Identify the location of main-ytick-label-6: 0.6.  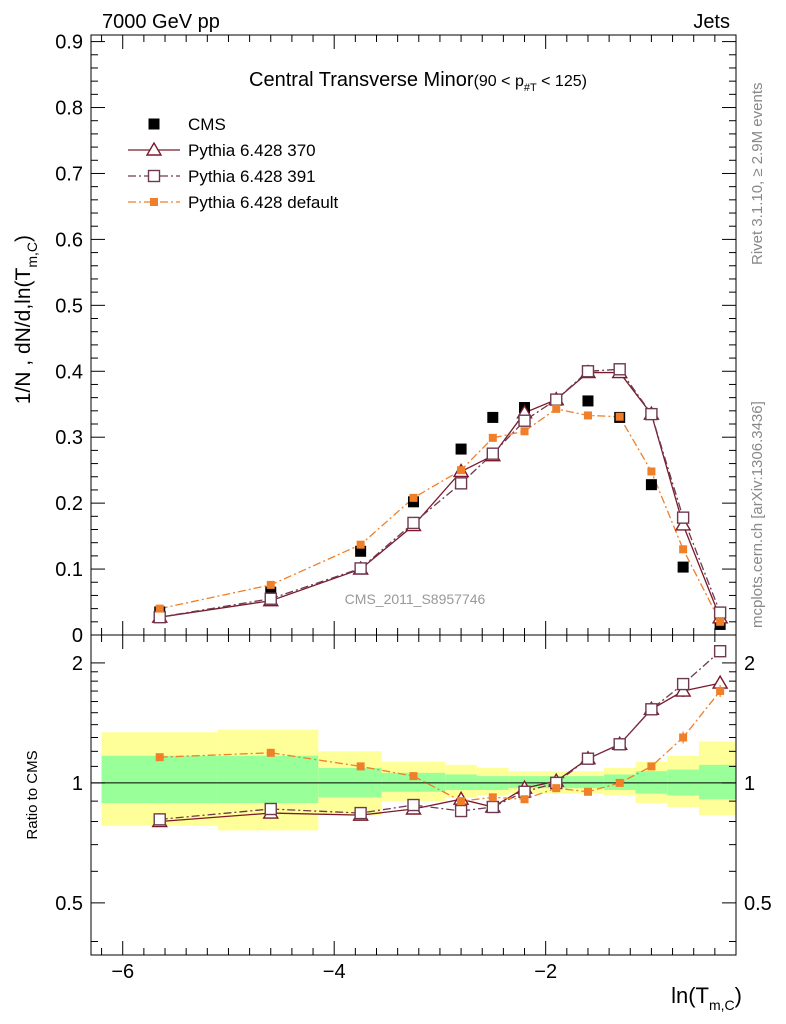
(69, 240).